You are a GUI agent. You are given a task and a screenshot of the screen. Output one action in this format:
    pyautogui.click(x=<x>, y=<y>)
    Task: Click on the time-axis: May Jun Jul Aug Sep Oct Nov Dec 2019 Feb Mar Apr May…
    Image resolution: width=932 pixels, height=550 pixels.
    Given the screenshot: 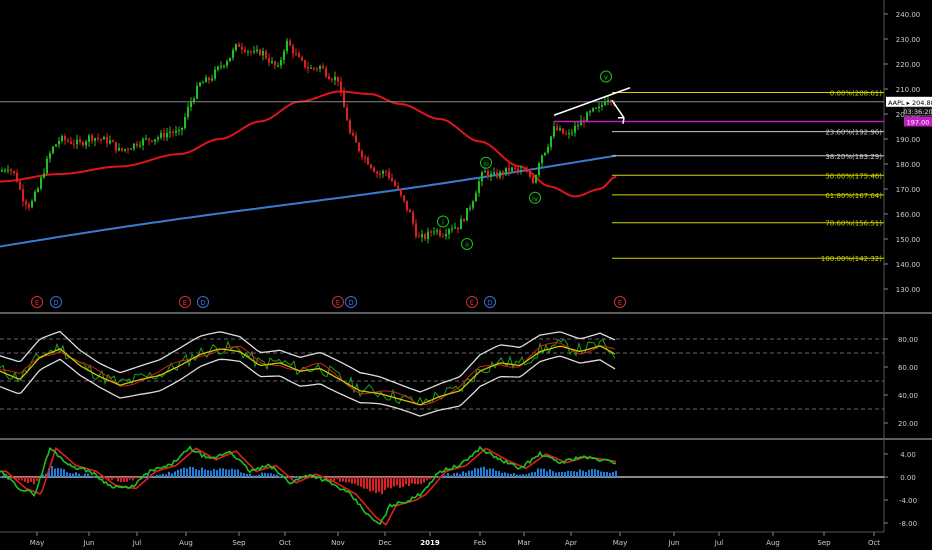 What is the action you would take?
    pyautogui.click(x=455, y=539)
    